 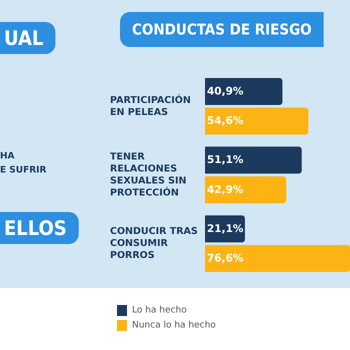 What do you see at coordinates (23, 171) in the screenshot?
I see `text: E SUFRIR` at bounding box center [23, 171].